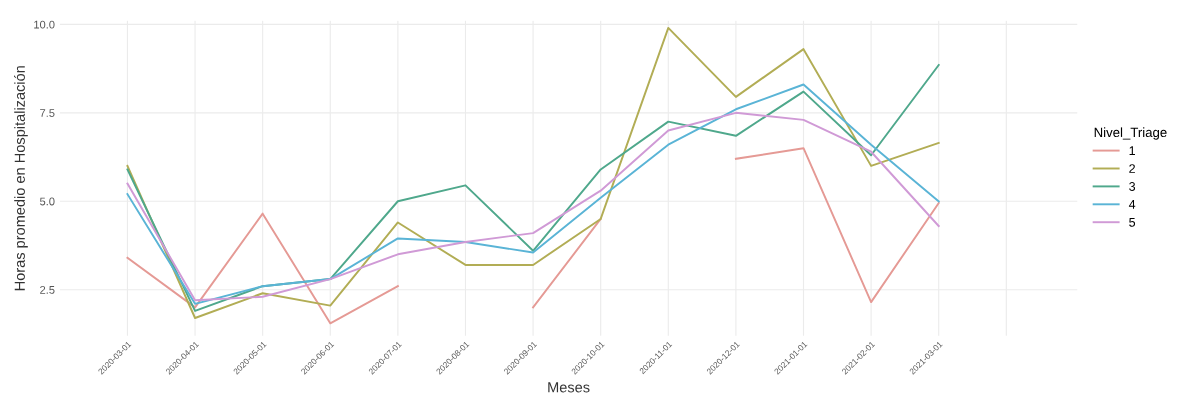 This screenshot has height=417, width=1197. What do you see at coordinates (1132, 168) in the screenshot?
I see `legend-label: 2` at bounding box center [1132, 168].